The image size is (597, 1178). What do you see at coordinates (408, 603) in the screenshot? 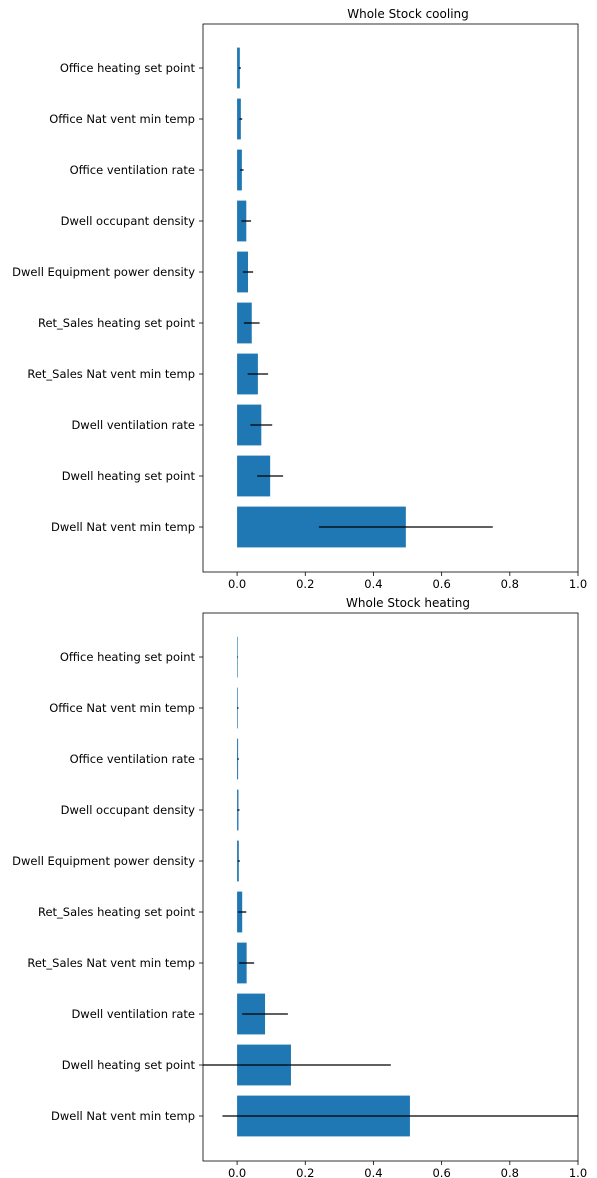
I see `chart-title: Whole Stock heating` at bounding box center [408, 603].